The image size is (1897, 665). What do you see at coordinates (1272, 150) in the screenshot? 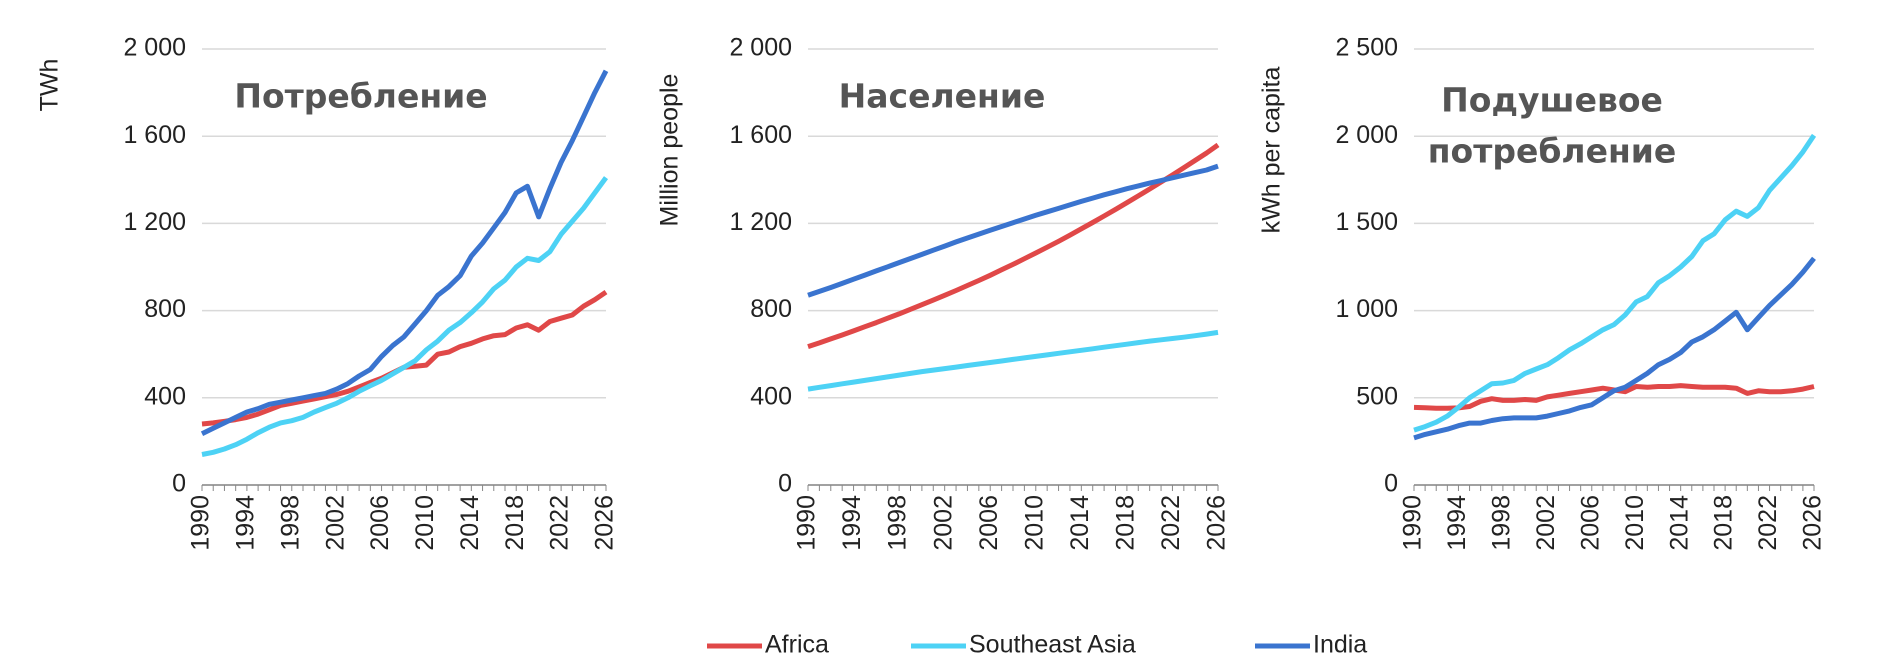
I see `y-axis-label: kWh per capita` at bounding box center [1272, 150].